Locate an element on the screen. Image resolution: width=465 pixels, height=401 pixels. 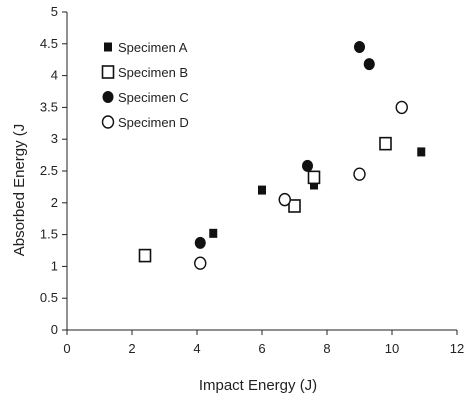
legend-item: Specimen D is located at coordinates (145, 122).